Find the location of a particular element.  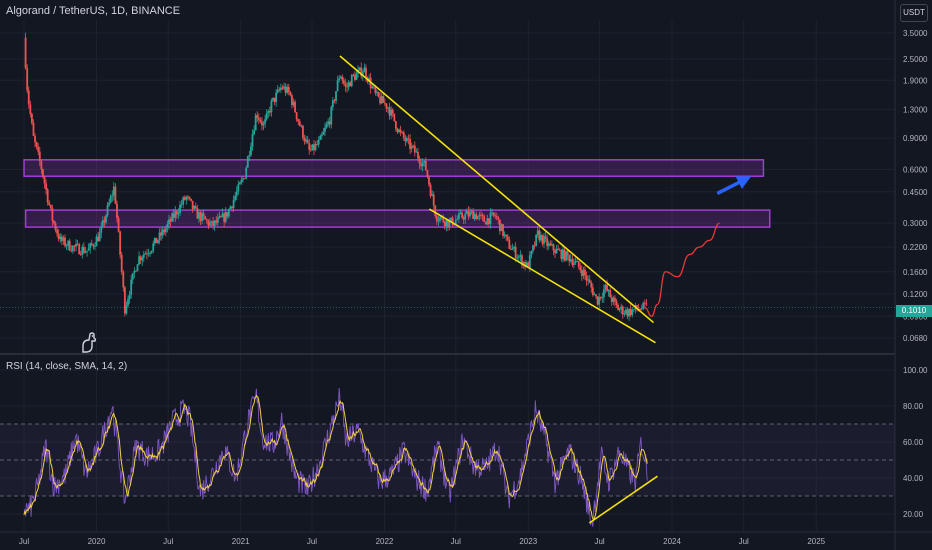

rsi-label: RSI (14, close, SMA, 14, 2) is located at coordinates (67, 366).